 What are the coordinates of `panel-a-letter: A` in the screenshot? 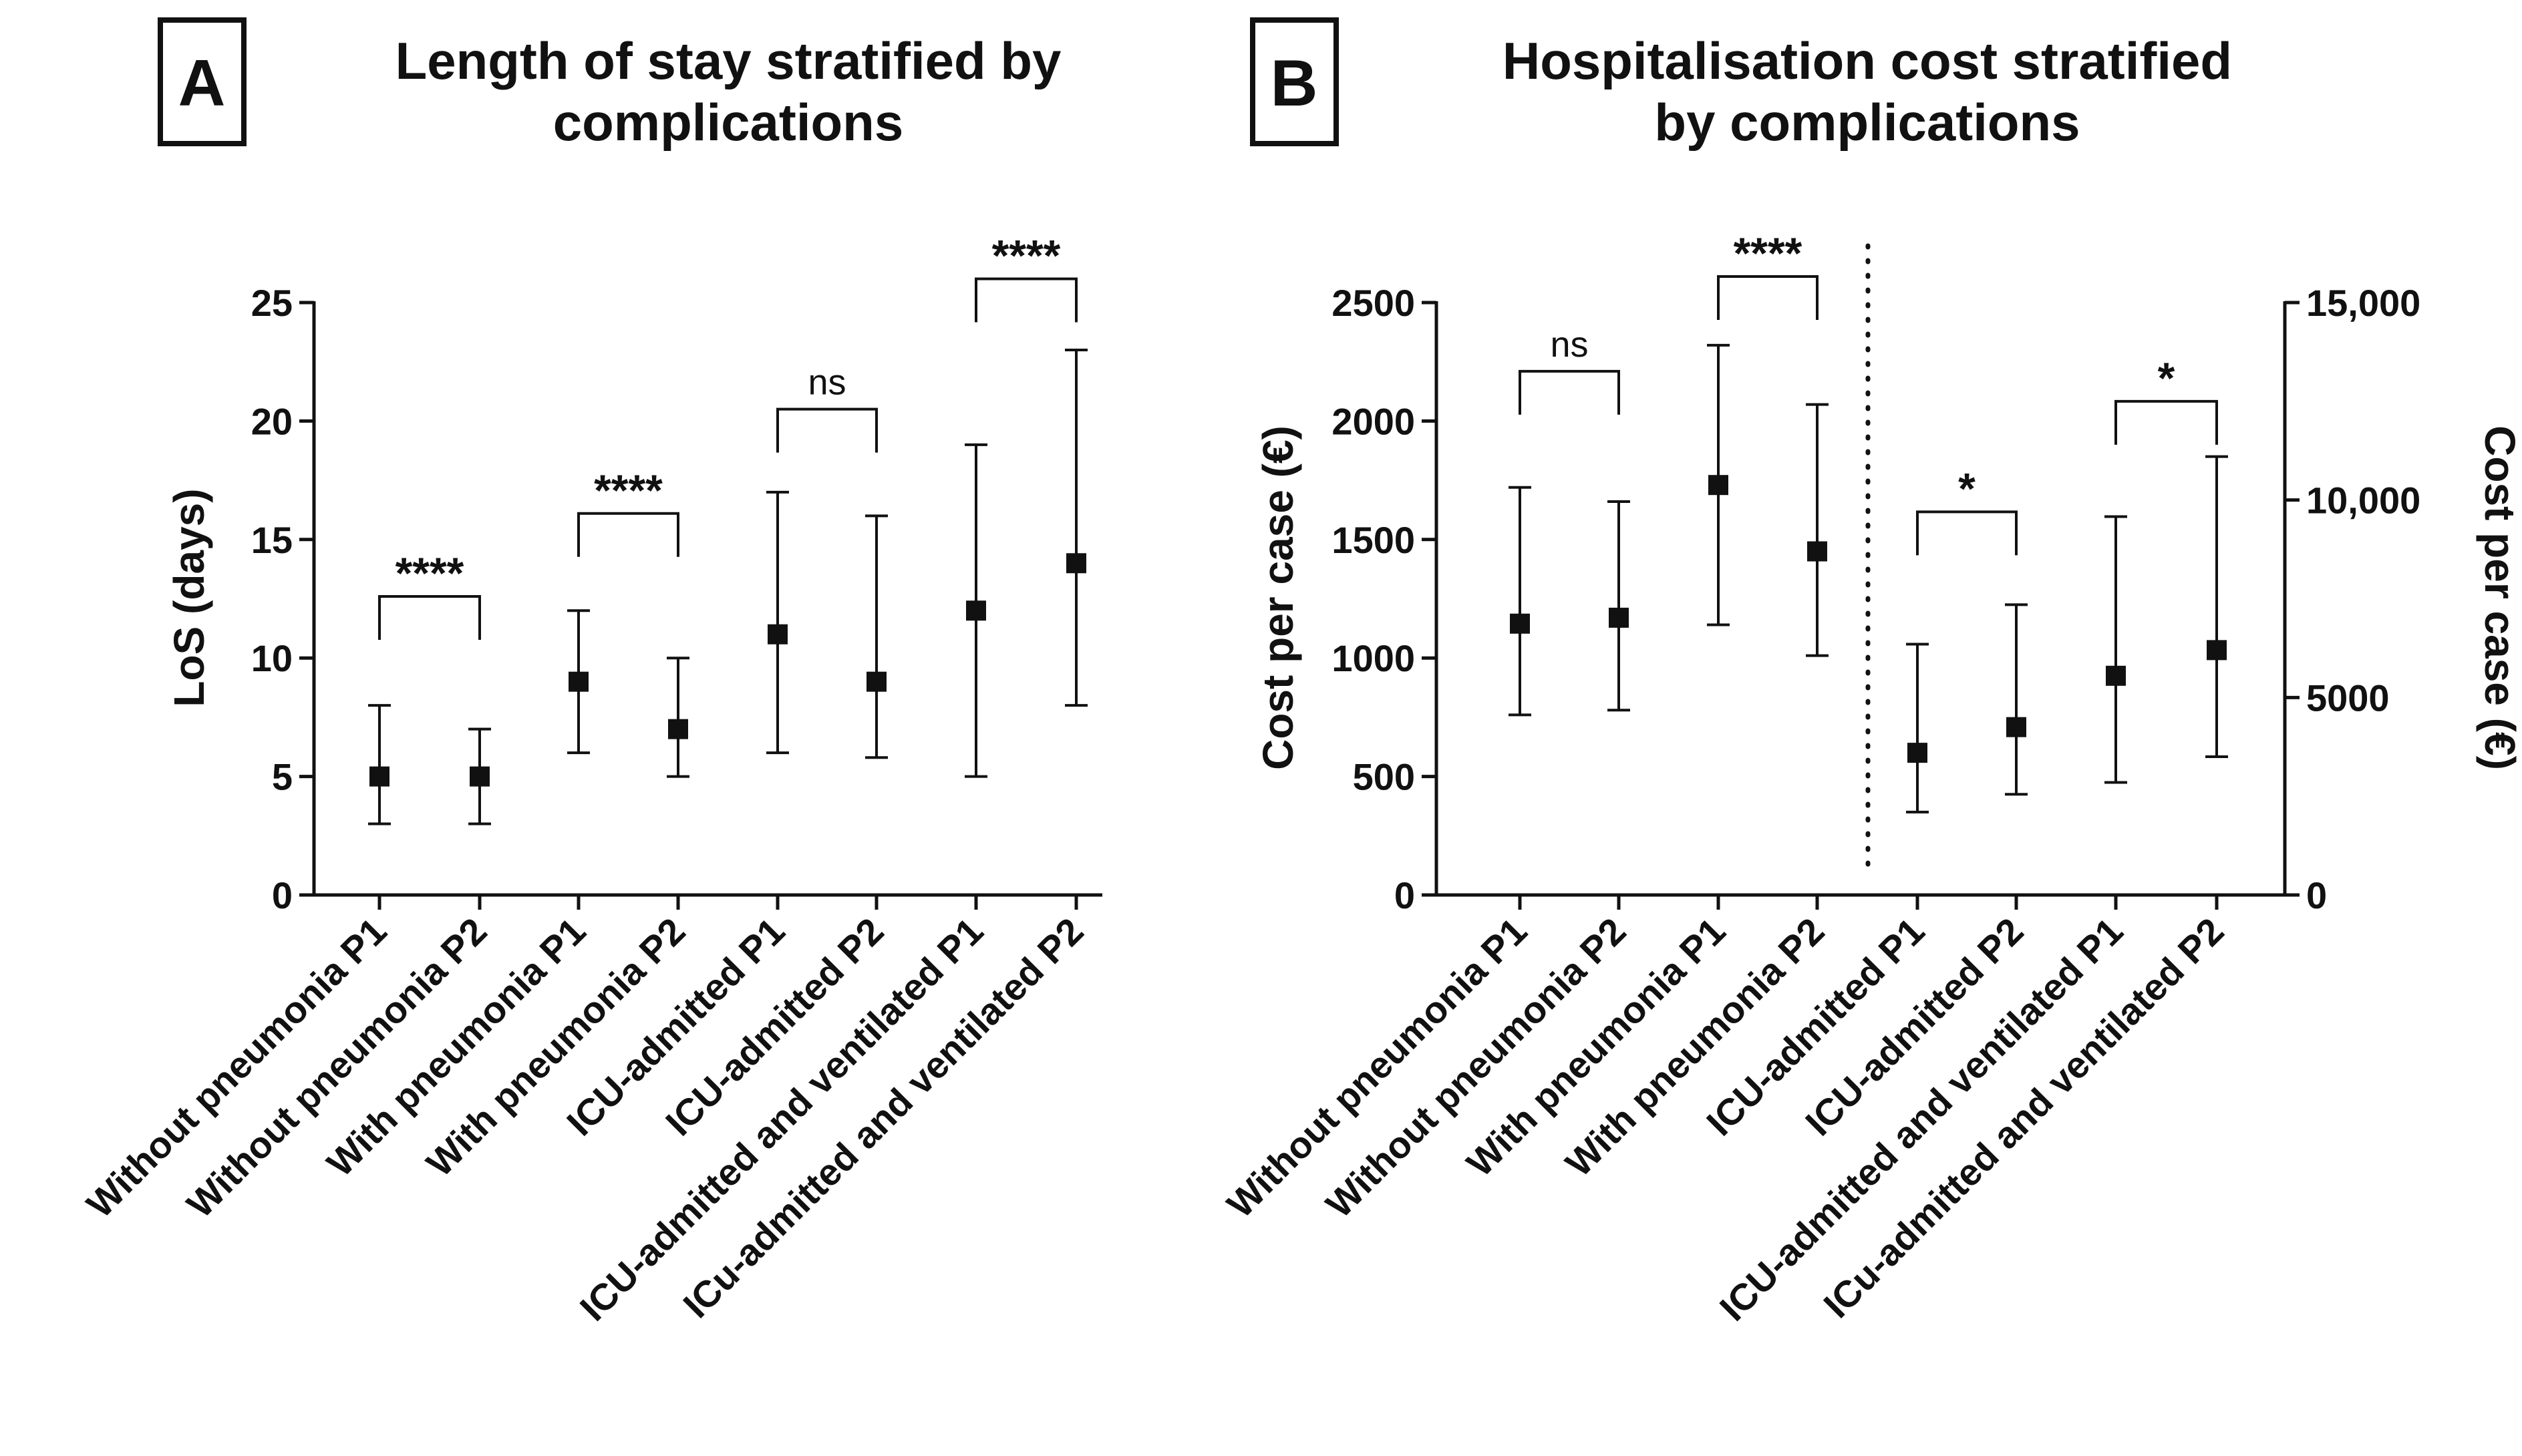 It's located at (202, 83).